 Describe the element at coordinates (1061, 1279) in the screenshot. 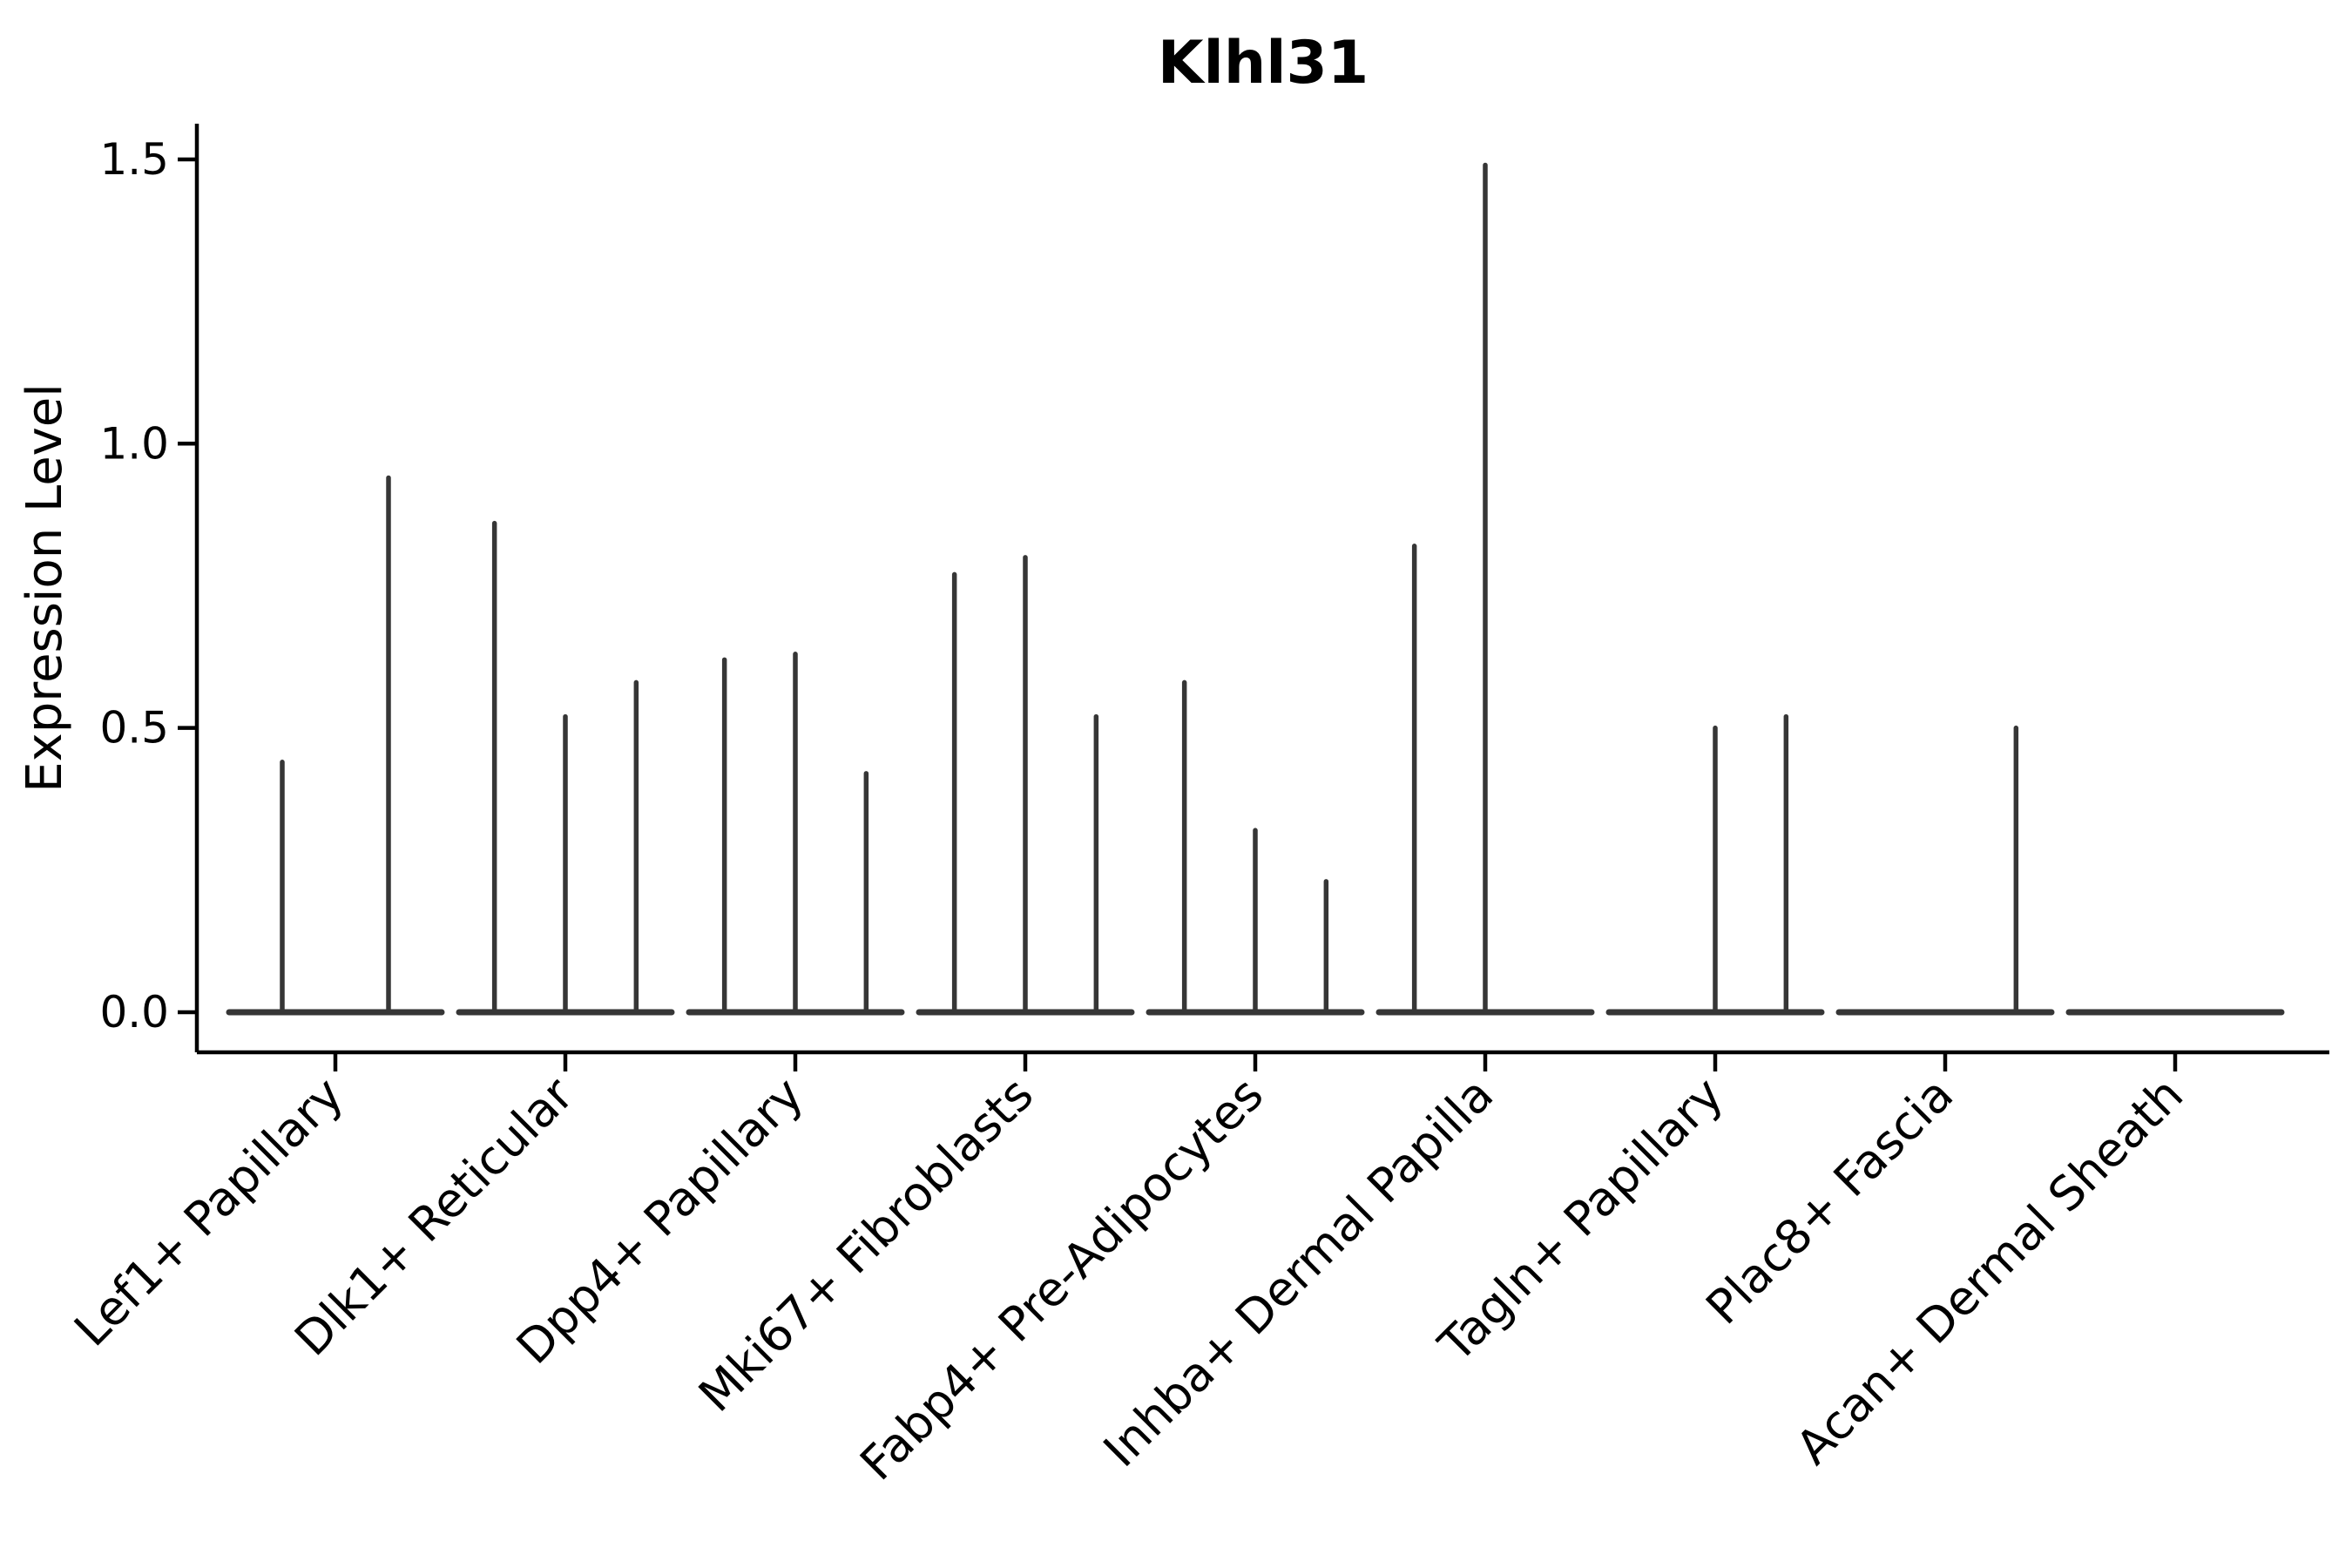

I see `x-tick-label: Fabp4+ Pre-Adipocytes` at that location.